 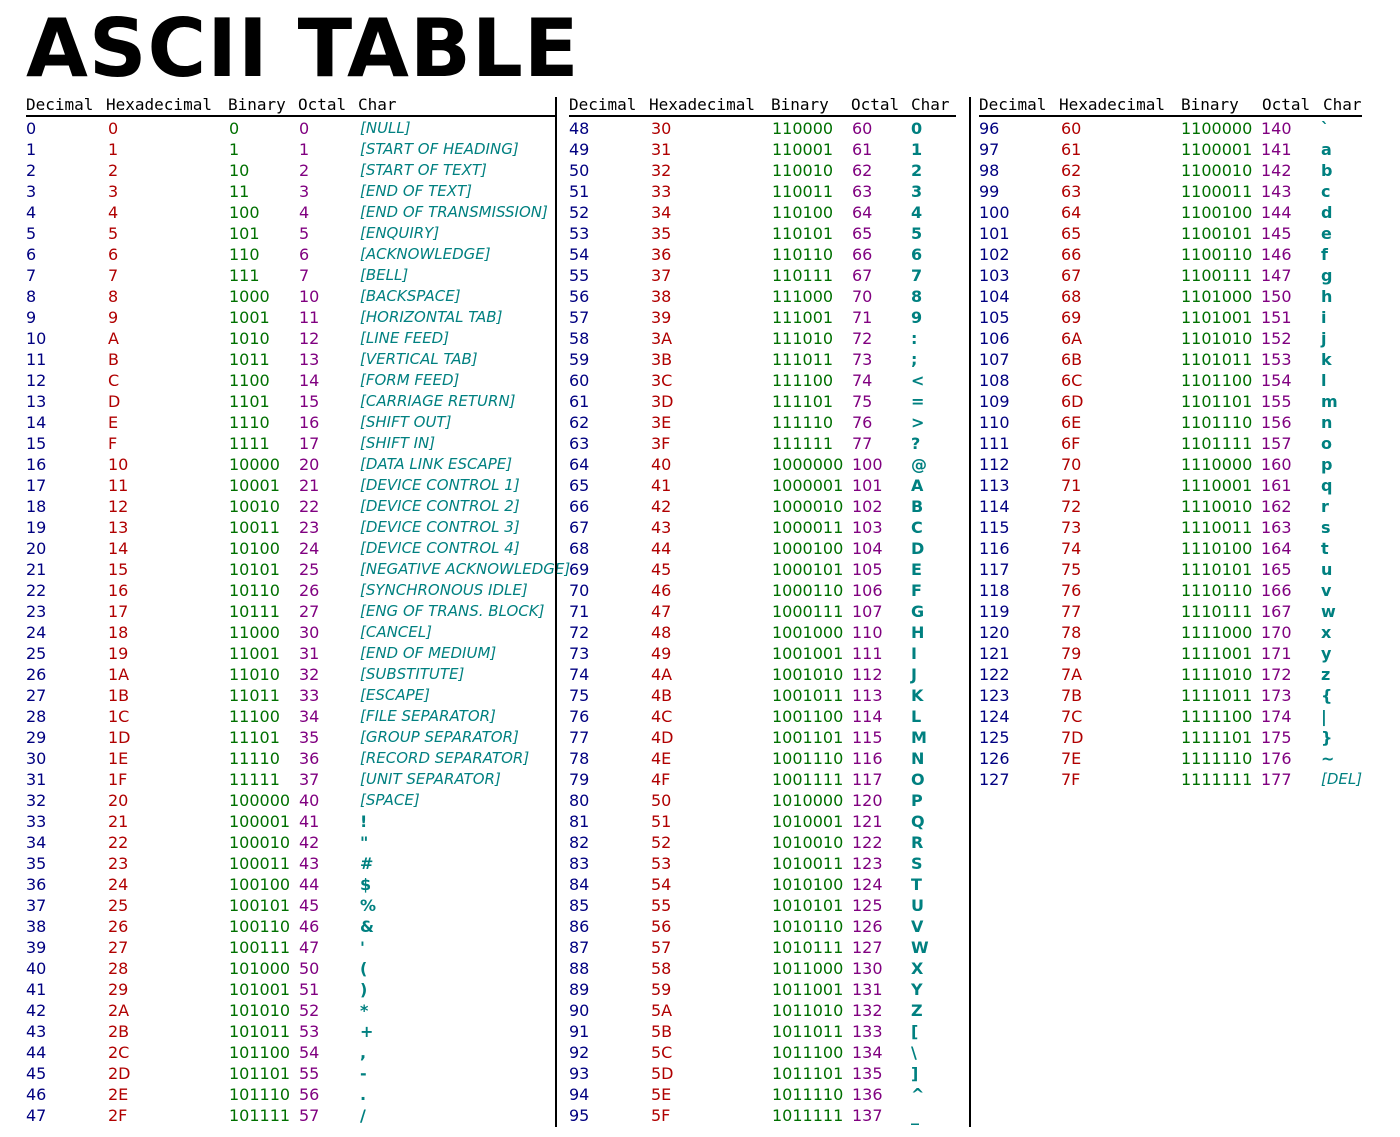 What do you see at coordinates (1324, 317) in the screenshot?
I see `char-cell: i` at bounding box center [1324, 317].